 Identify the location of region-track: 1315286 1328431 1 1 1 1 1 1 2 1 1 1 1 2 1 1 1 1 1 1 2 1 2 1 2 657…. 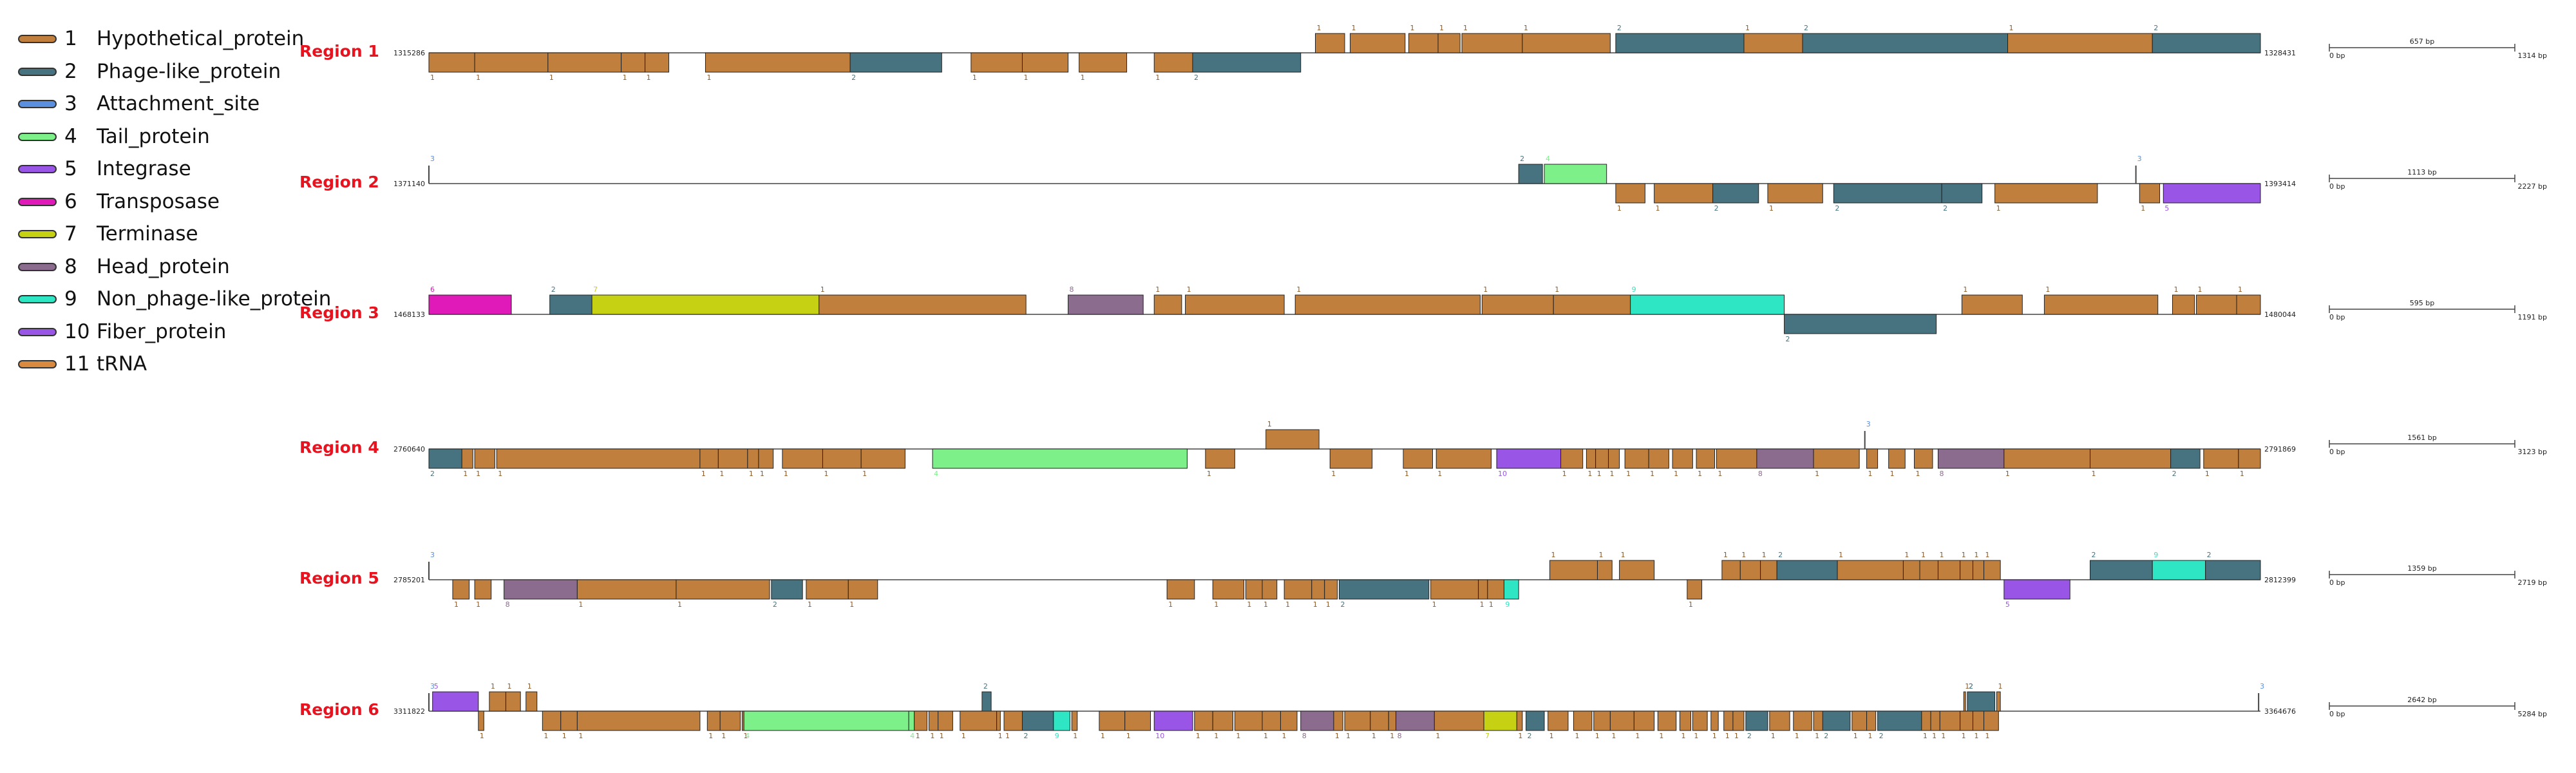
(1470, 53).